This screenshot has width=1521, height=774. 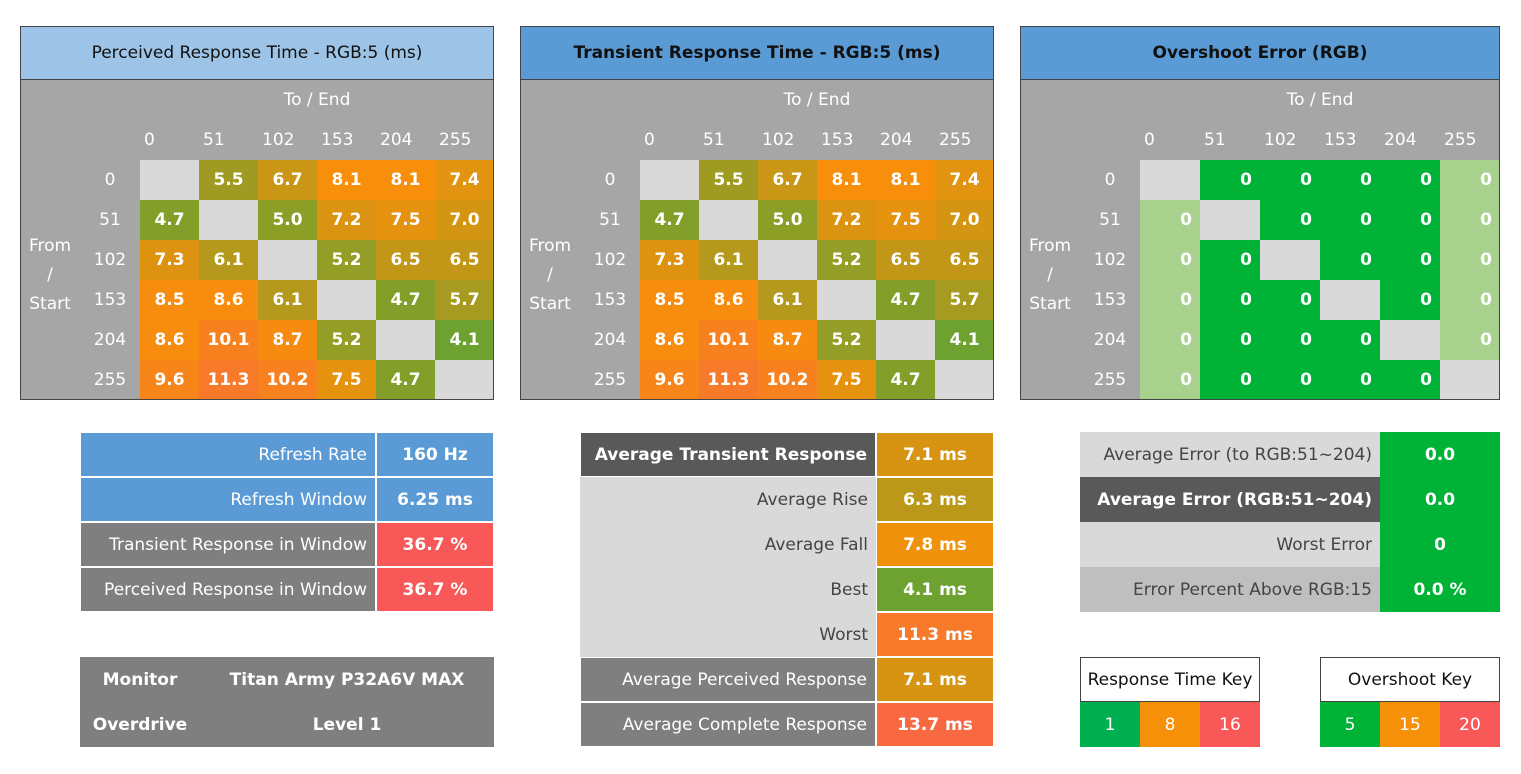 What do you see at coordinates (347, 679) in the screenshot?
I see `monitor-value: Titan Army P32A6V MAX` at bounding box center [347, 679].